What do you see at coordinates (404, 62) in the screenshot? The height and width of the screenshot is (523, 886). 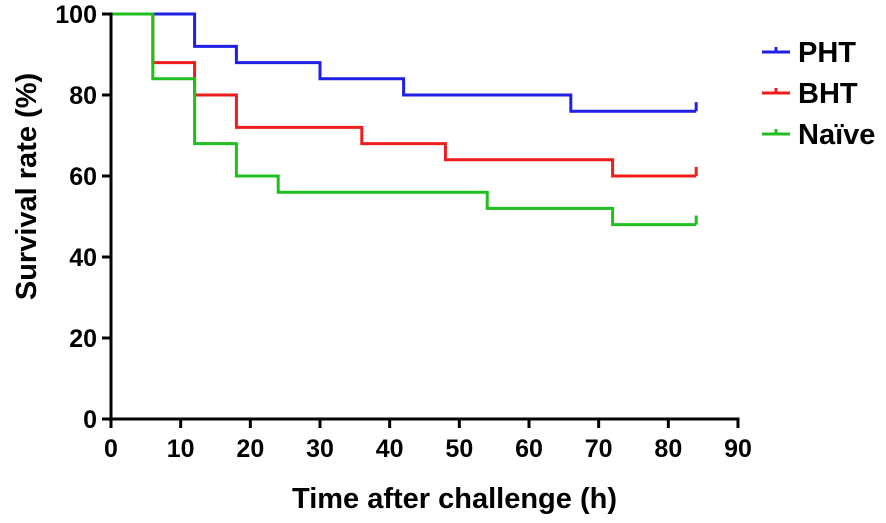 I see `series-line-pht` at bounding box center [404, 62].